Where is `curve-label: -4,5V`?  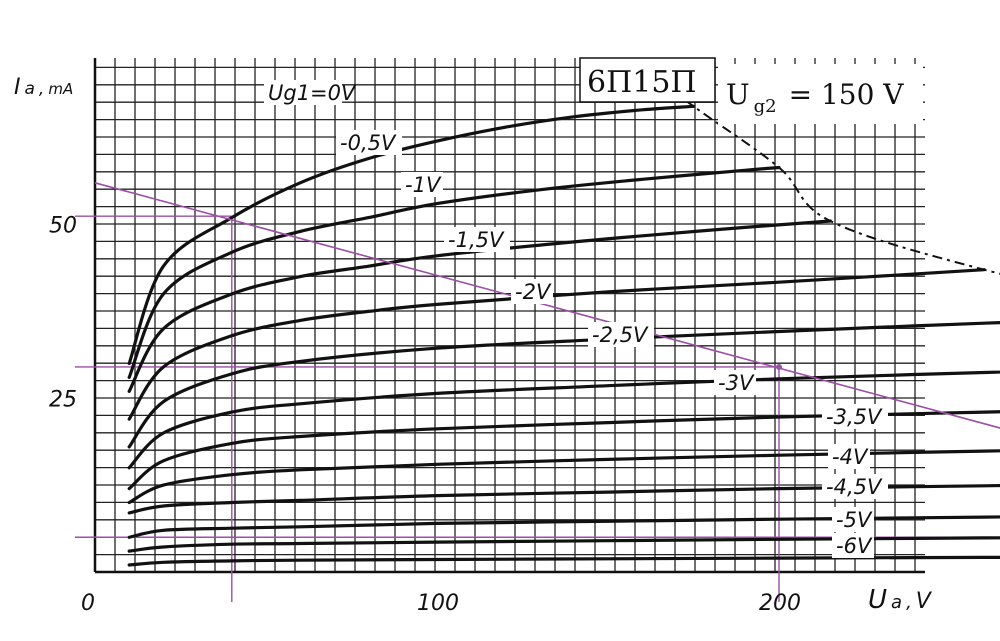
curve-label: -4,5V is located at coordinates (854, 487).